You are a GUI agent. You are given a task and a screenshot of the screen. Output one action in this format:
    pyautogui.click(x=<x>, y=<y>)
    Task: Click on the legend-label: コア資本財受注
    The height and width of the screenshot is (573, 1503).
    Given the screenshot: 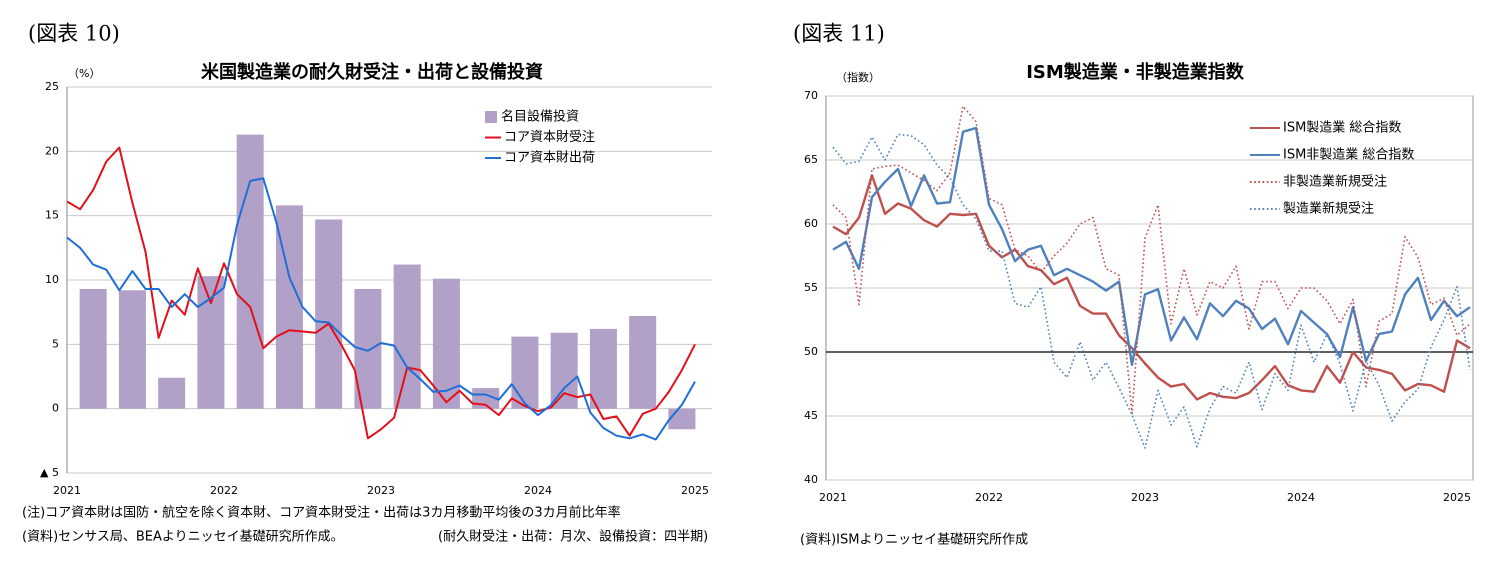 What is the action you would take?
    pyautogui.click(x=549, y=137)
    